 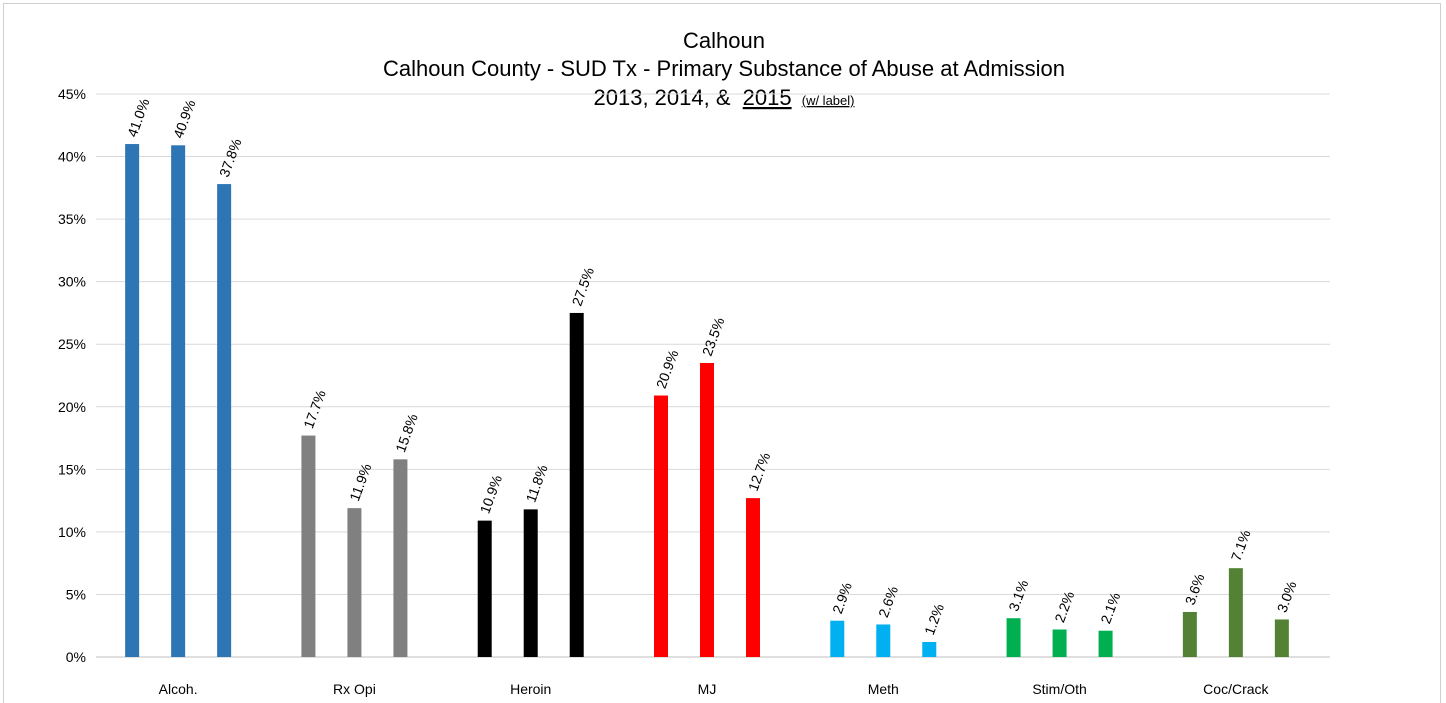 What do you see at coordinates (76, 594) in the screenshot?
I see `y-tick-label: 5%` at bounding box center [76, 594].